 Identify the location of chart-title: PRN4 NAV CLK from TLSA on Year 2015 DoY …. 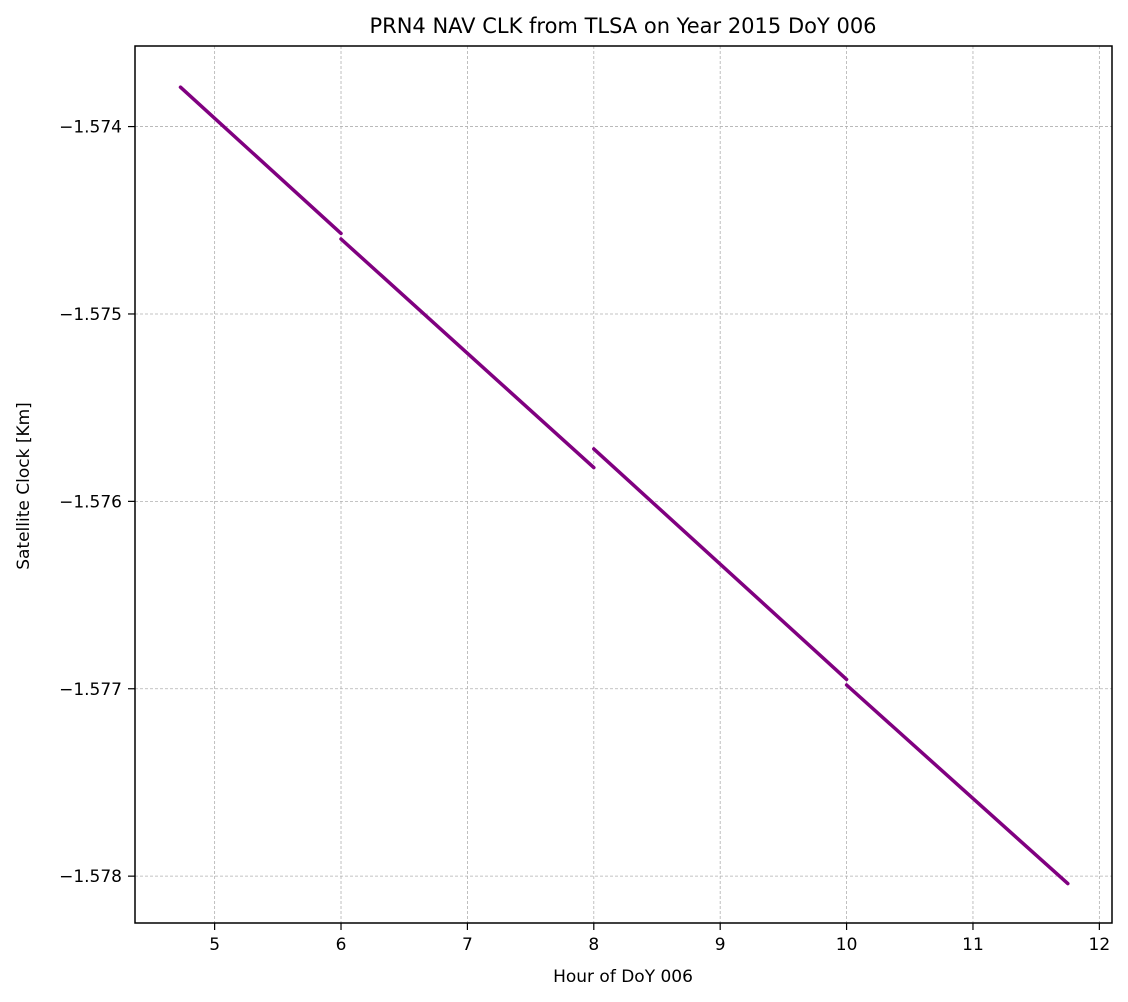
(622, 26).